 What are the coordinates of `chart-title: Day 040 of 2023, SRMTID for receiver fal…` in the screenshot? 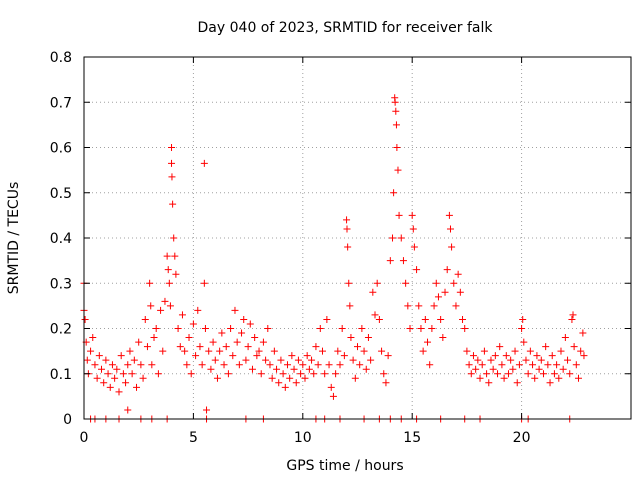 It's located at (346, 28).